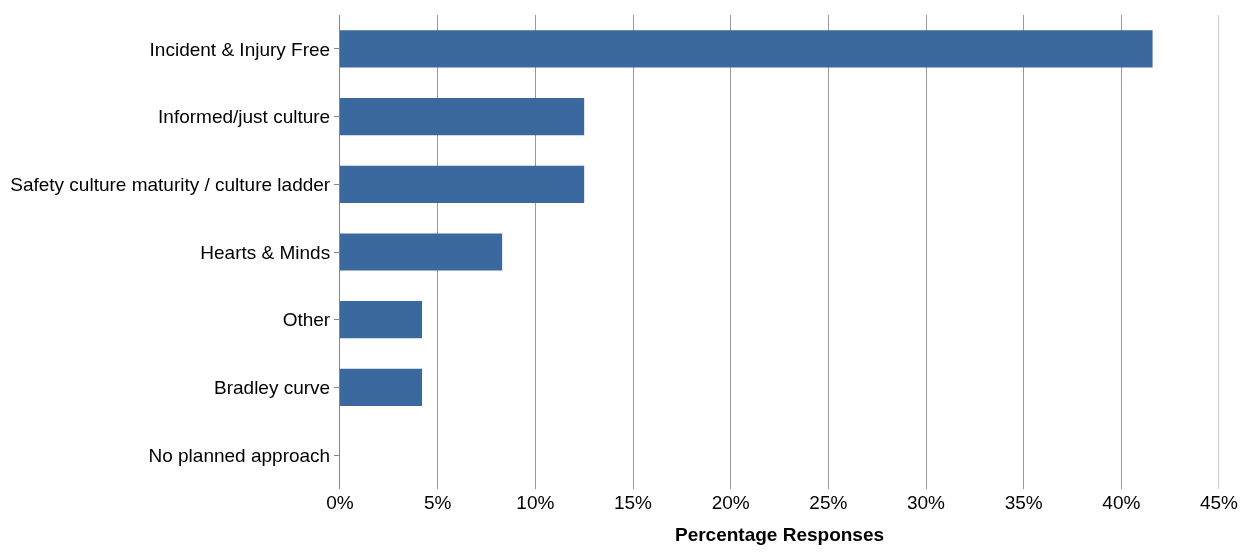  What do you see at coordinates (828, 502) in the screenshot?
I see `x-tick-label: 25%` at bounding box center [828, 502].